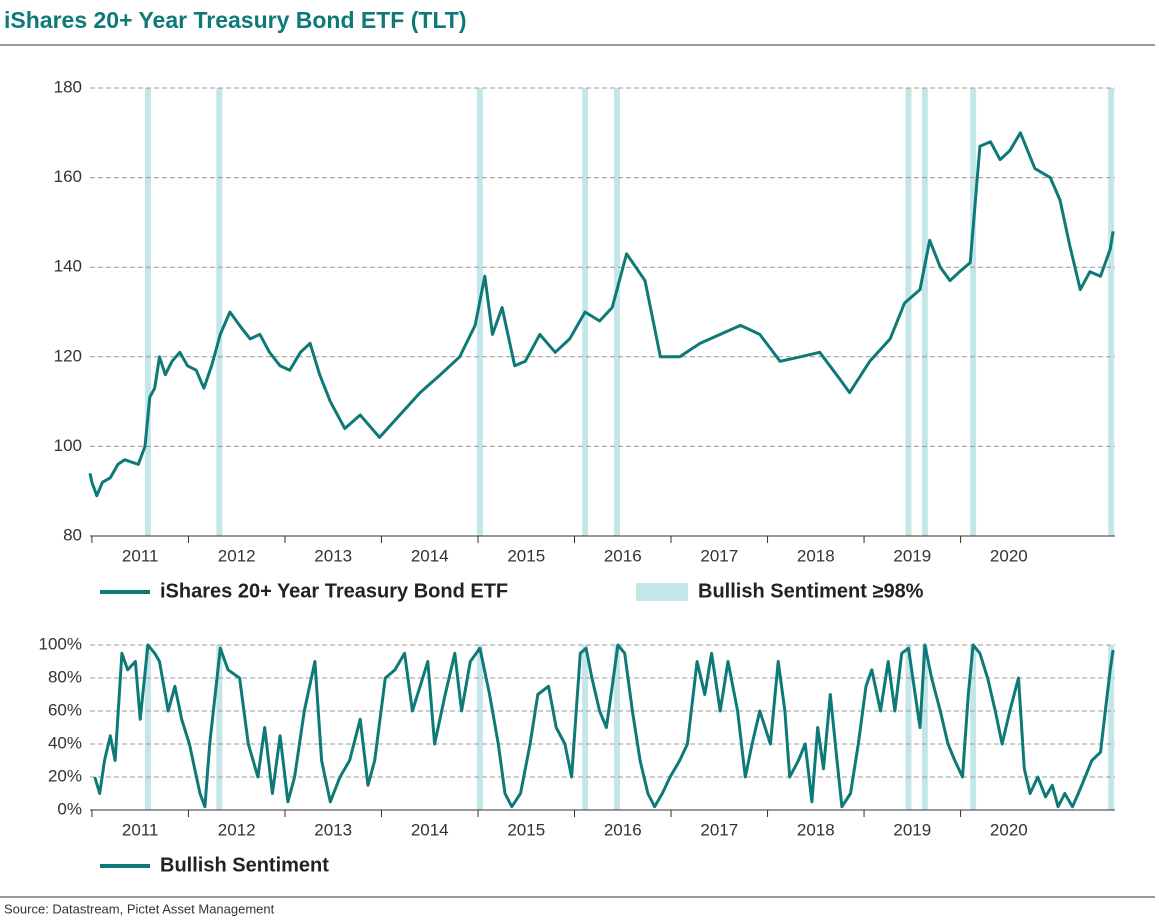  Describe the element at coordinates (65, 775) in the screenshot. I see `y-tick-label: 20%` at that location.